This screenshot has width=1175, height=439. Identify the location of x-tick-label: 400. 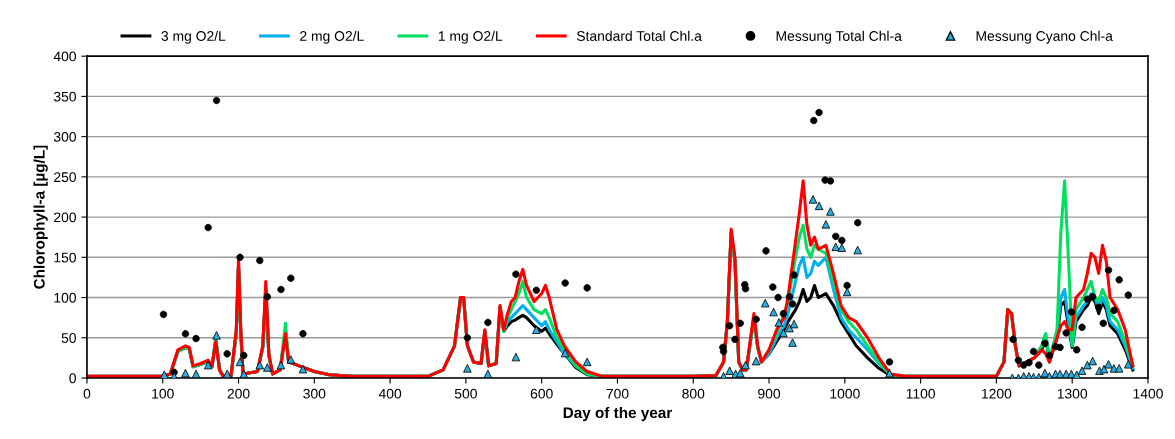
(390, 393).